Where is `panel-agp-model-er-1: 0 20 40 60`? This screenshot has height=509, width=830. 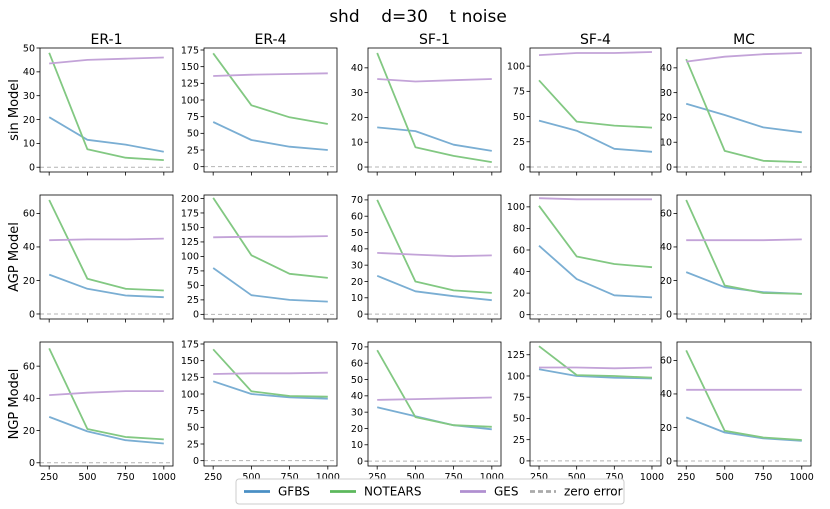 panel-agp-model-er-1: 0 20 40 60 is located at coordinates (98, 258).